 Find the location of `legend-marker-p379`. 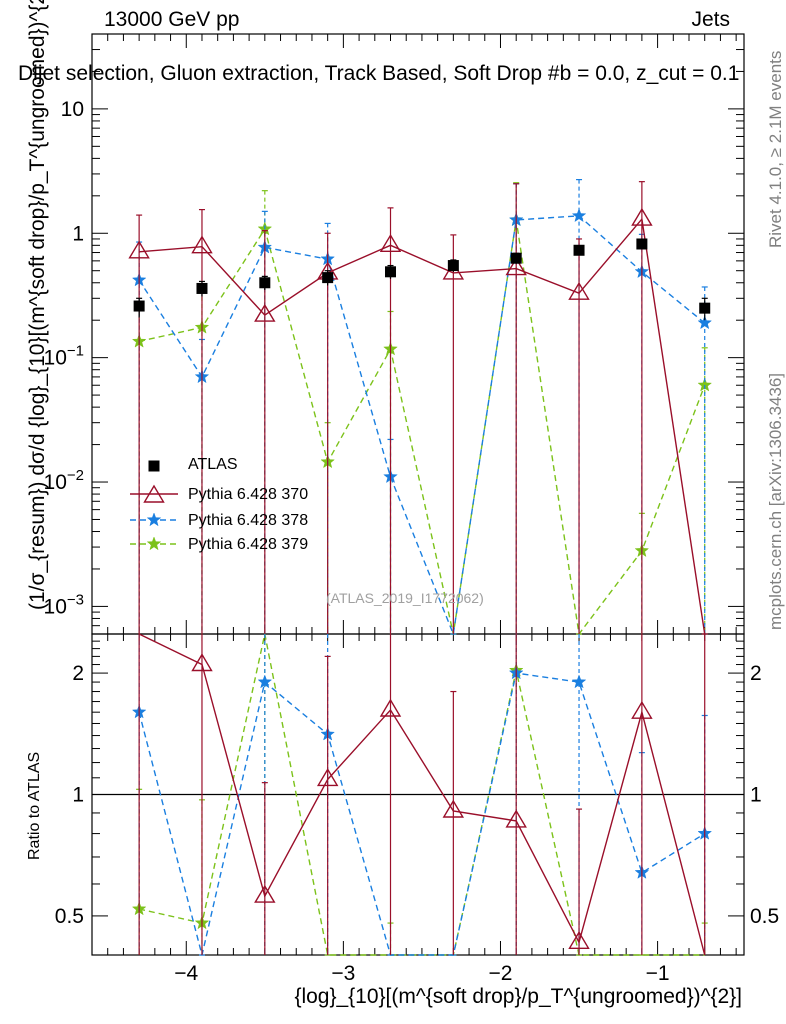

legend-marker-p379 is located at coordinates (154, 543).